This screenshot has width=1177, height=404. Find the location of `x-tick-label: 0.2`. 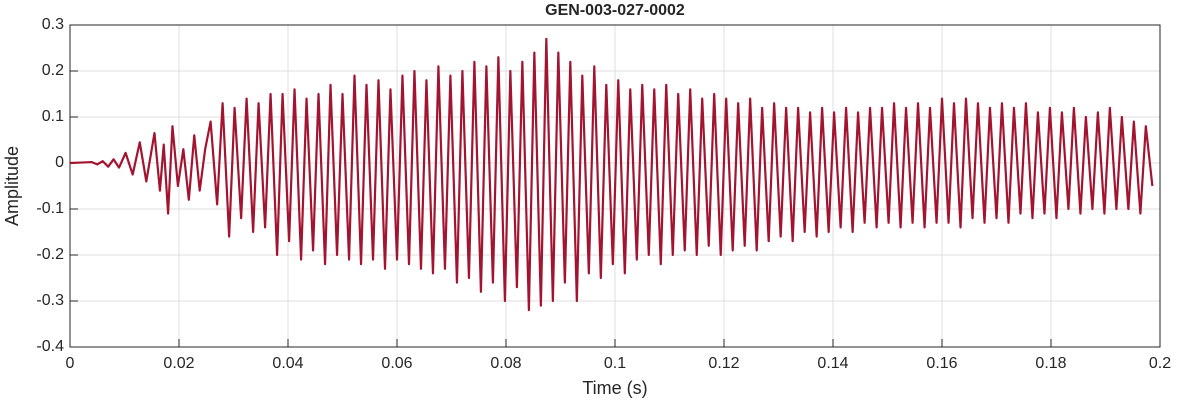

x-tick-label: 0.2 is located at coordinates (1160, 363).